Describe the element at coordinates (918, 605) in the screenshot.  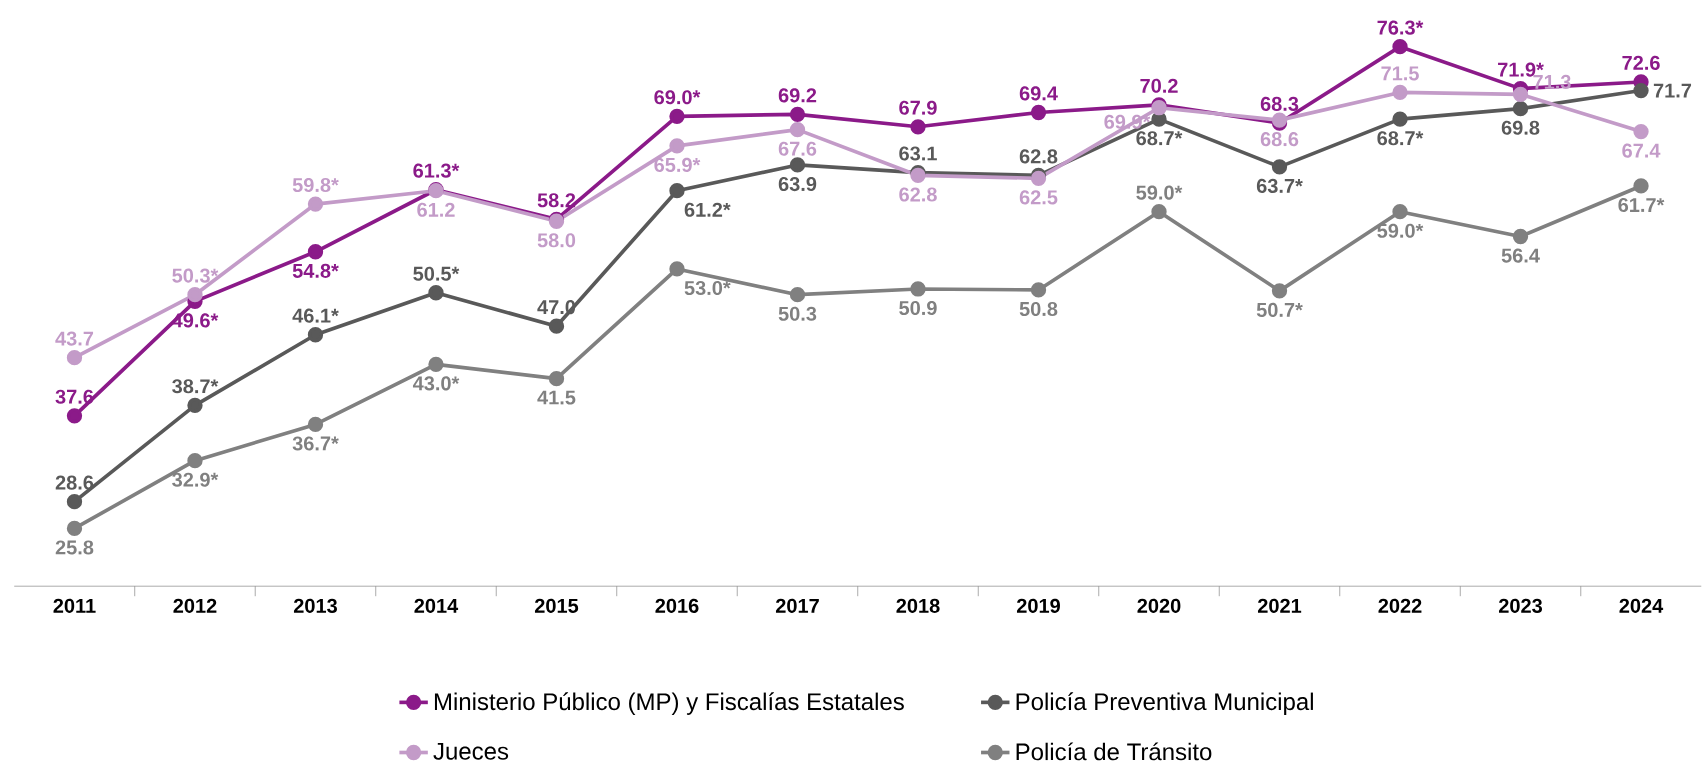
I see `x-tick-label: 2018` at that location.